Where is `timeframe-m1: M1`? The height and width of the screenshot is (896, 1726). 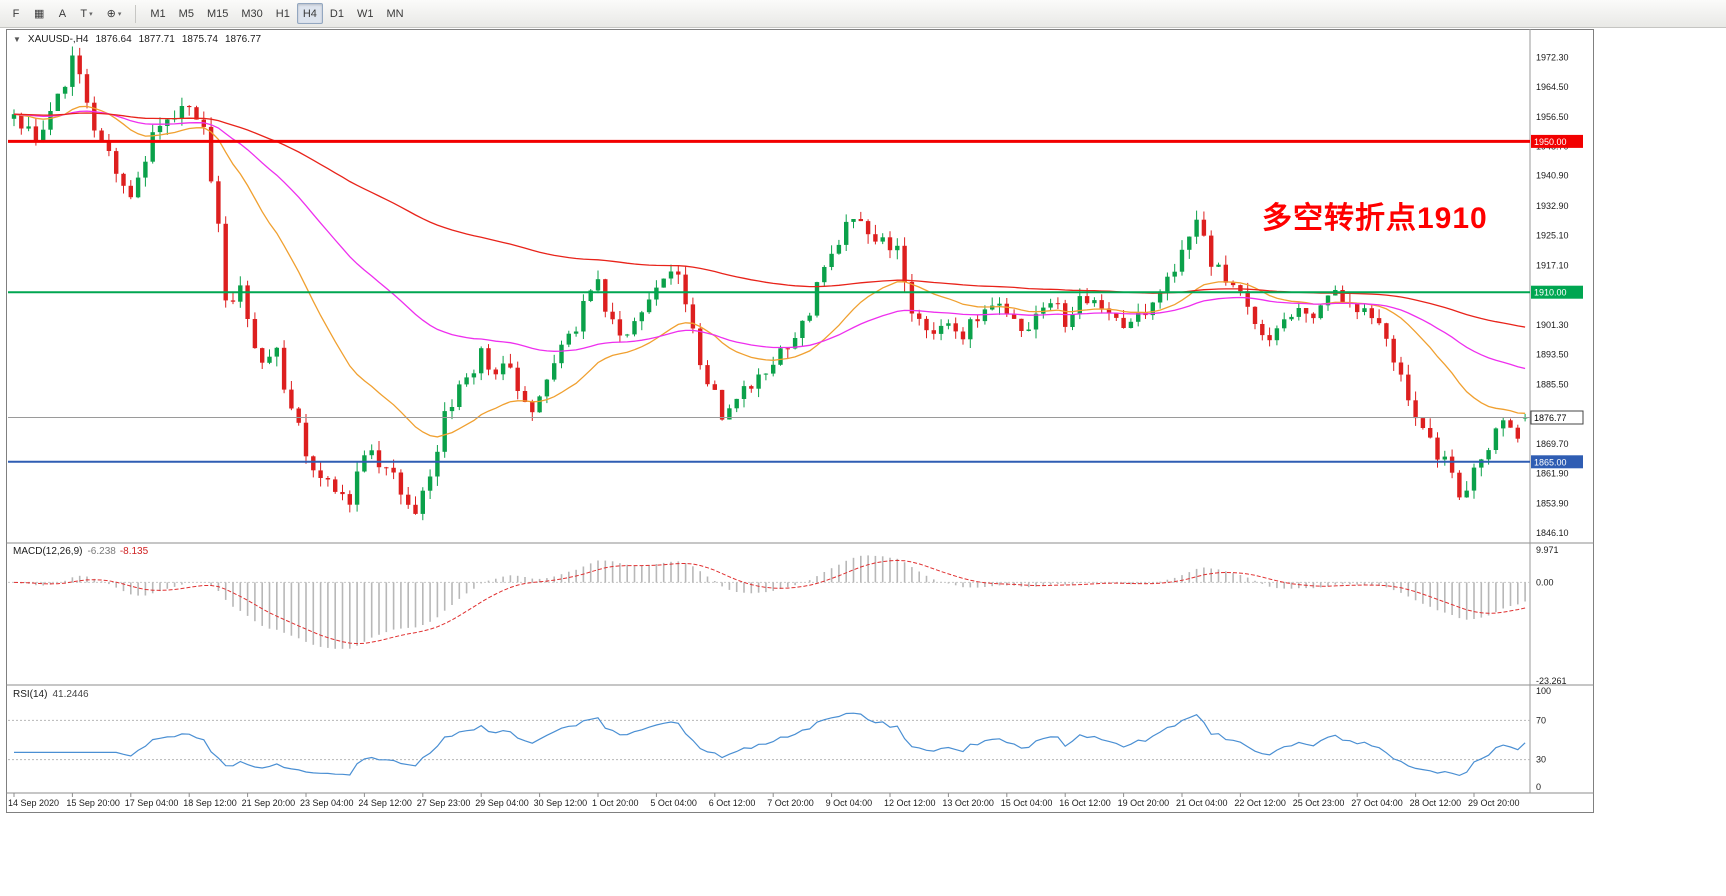
timeframe-m1: M1 is located at coordinates (157, 13).